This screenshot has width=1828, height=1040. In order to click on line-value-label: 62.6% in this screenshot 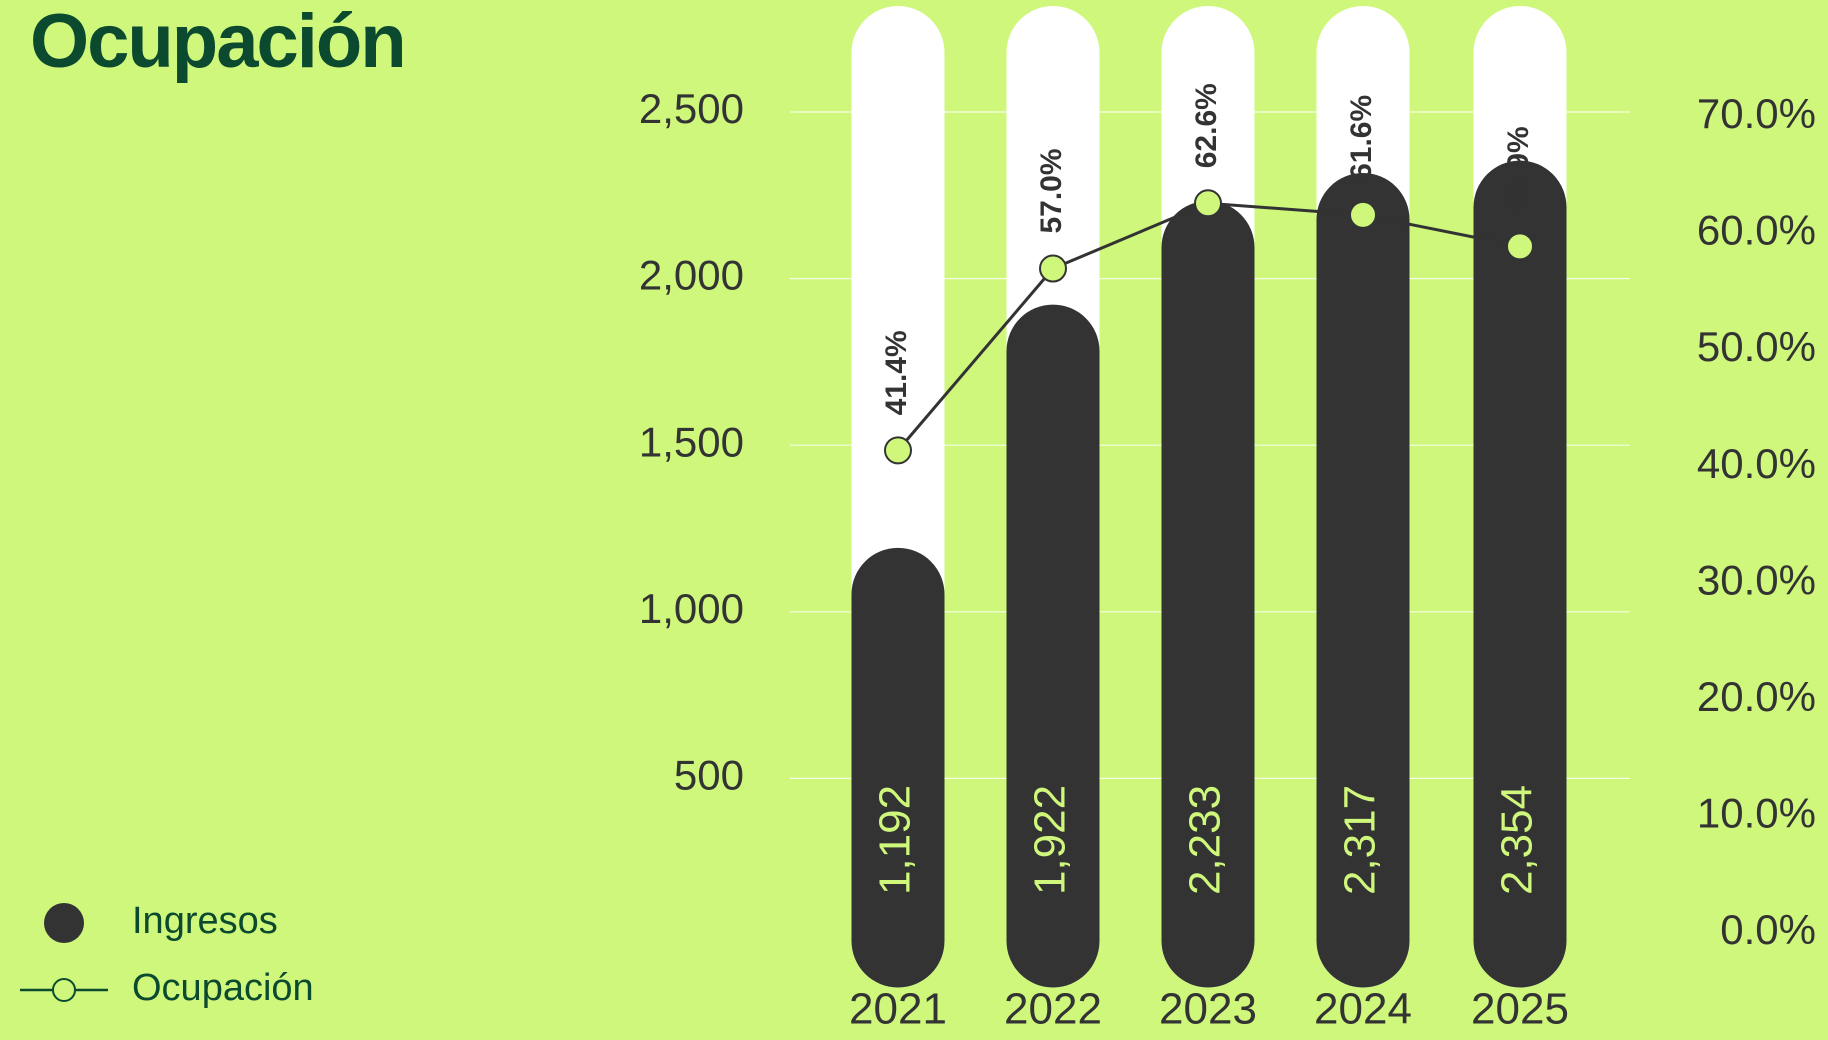, I will do `click(1206, 125)`.